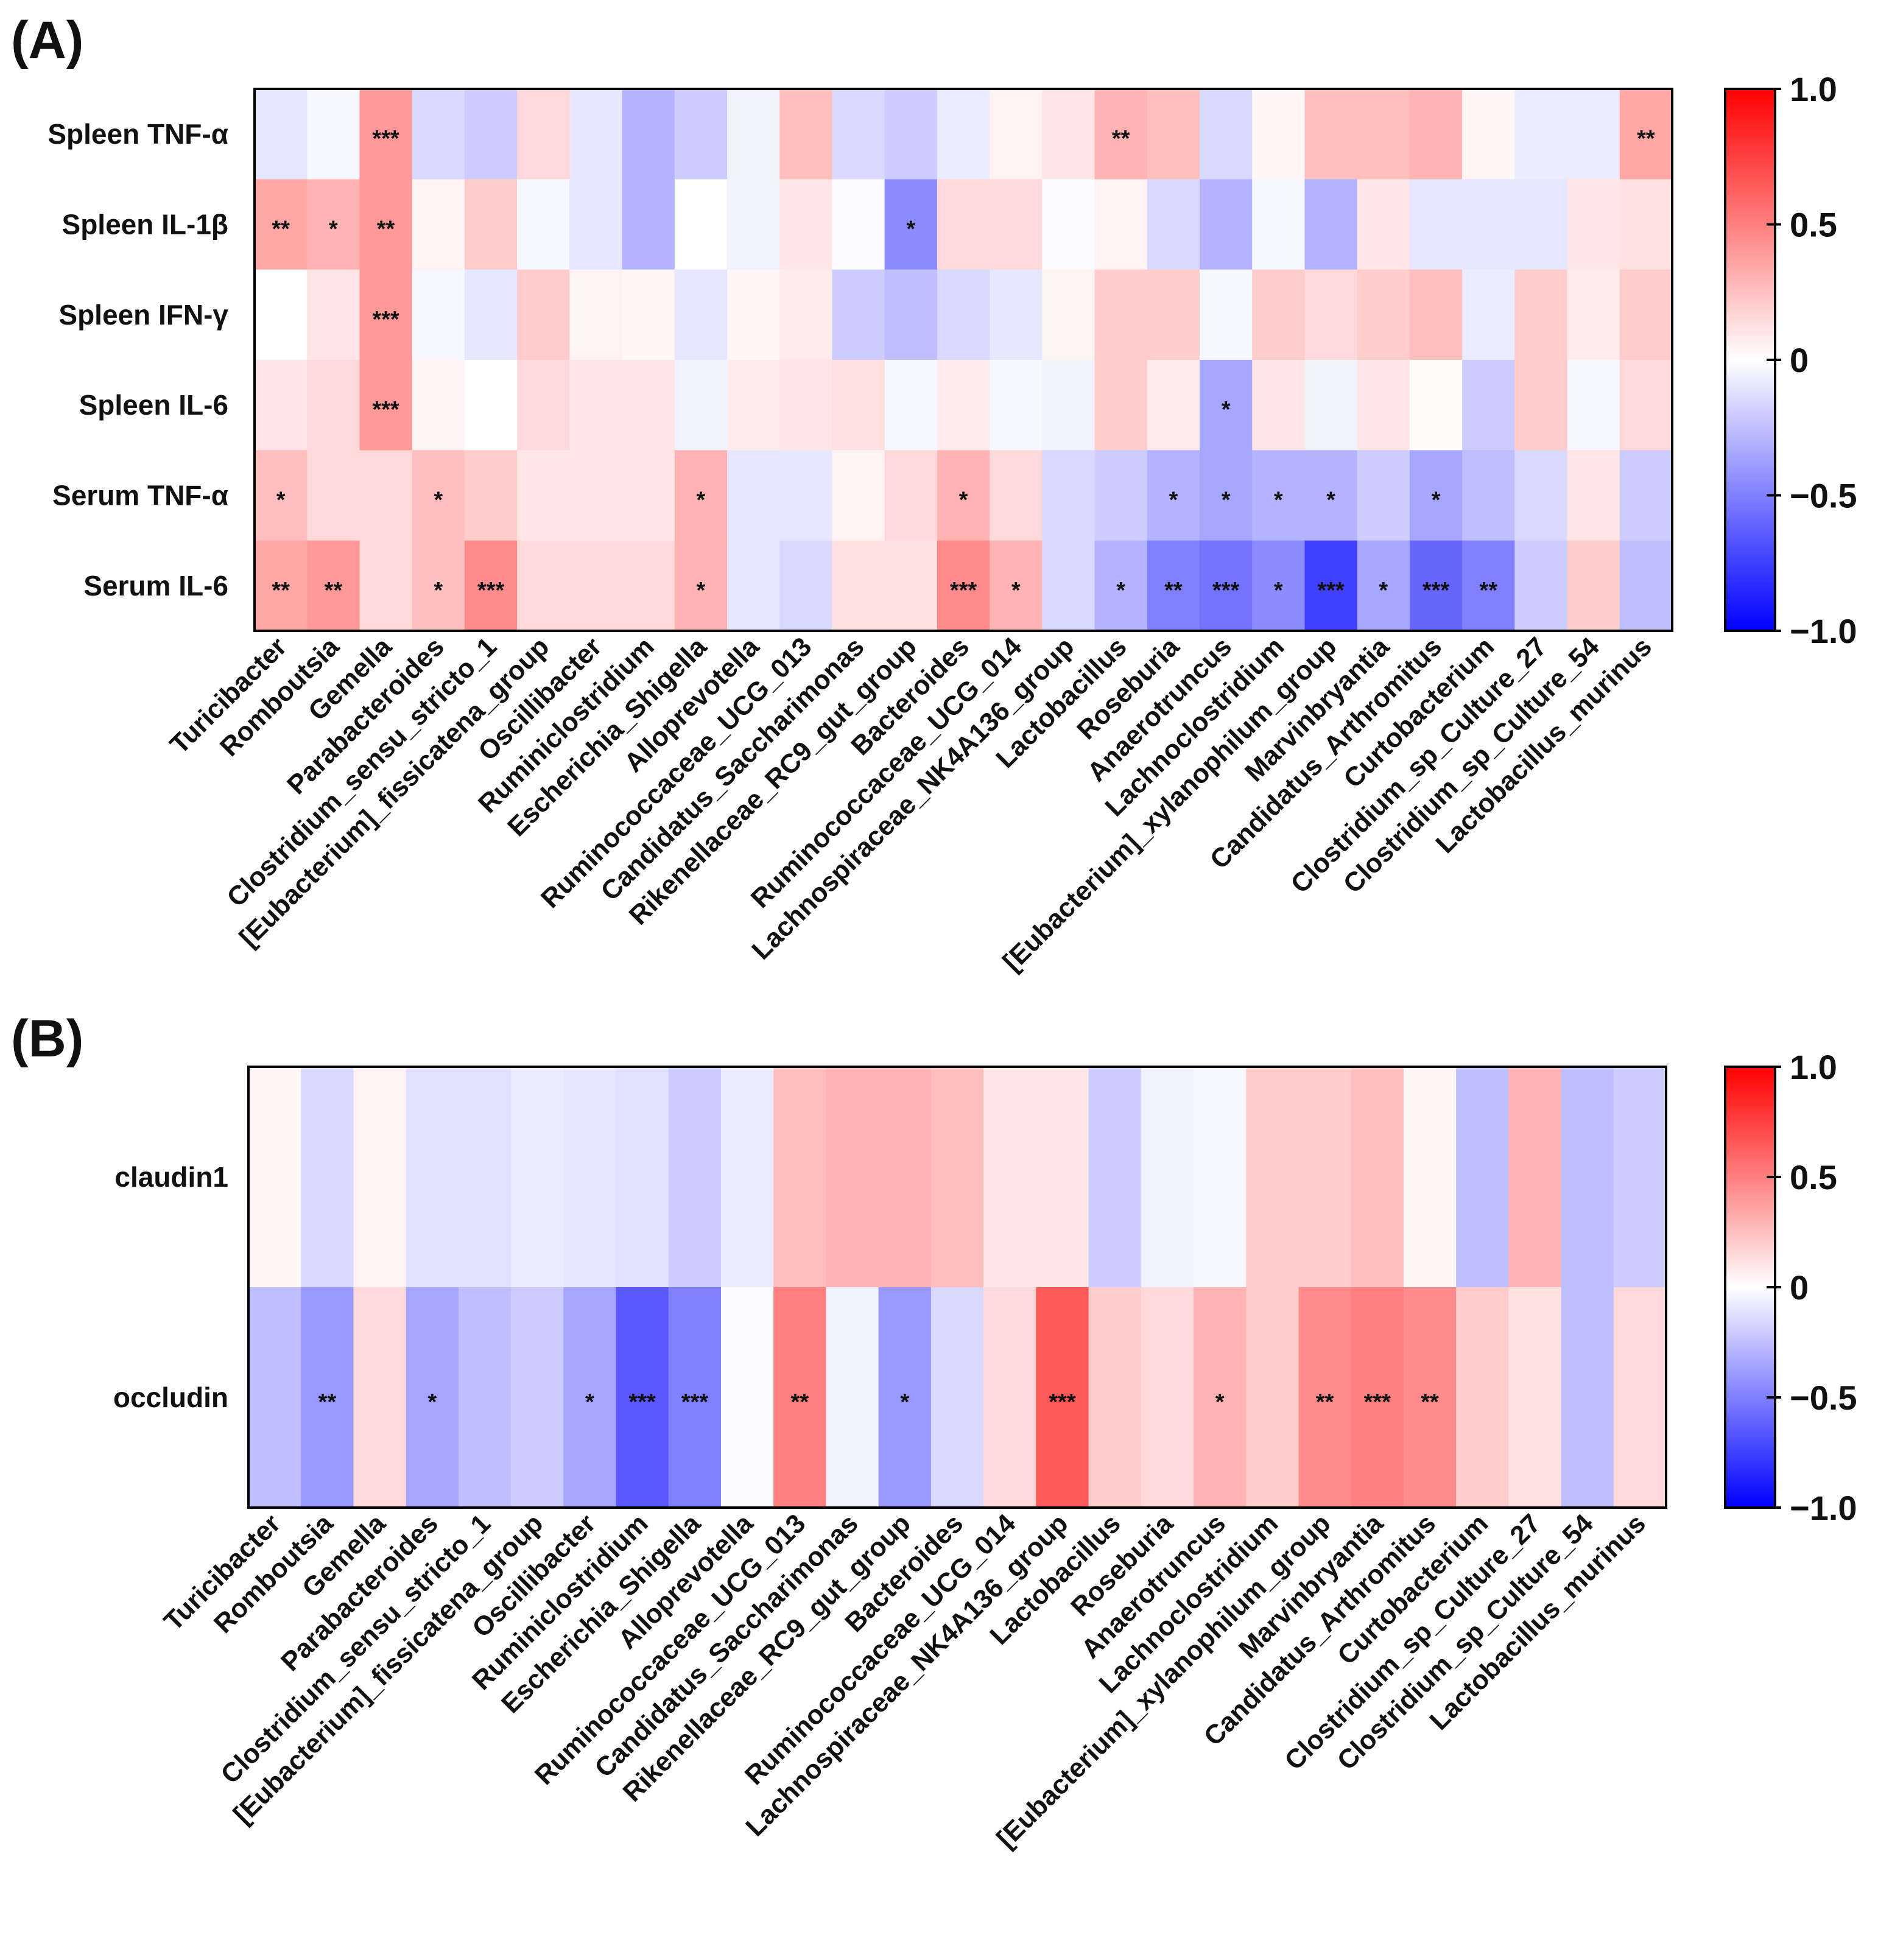 This screenshot has height=1960, width=1878. What do you see at coordinates (155, 586) in the screenshot?
I see `row-label: Serum IL-6` at bounding box center [155, 586].